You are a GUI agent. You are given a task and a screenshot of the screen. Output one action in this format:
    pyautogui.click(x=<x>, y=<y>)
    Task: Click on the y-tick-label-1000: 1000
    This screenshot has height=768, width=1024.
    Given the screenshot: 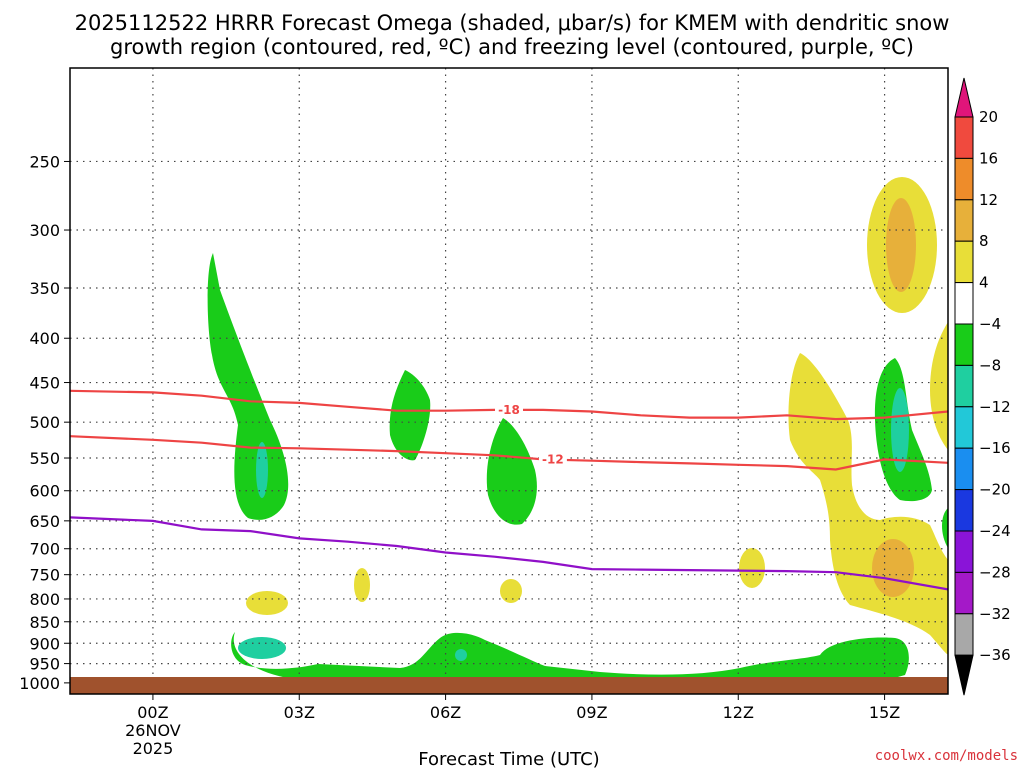 What is the action you would take?
    pyautogui.click(x=39, y=683)
    